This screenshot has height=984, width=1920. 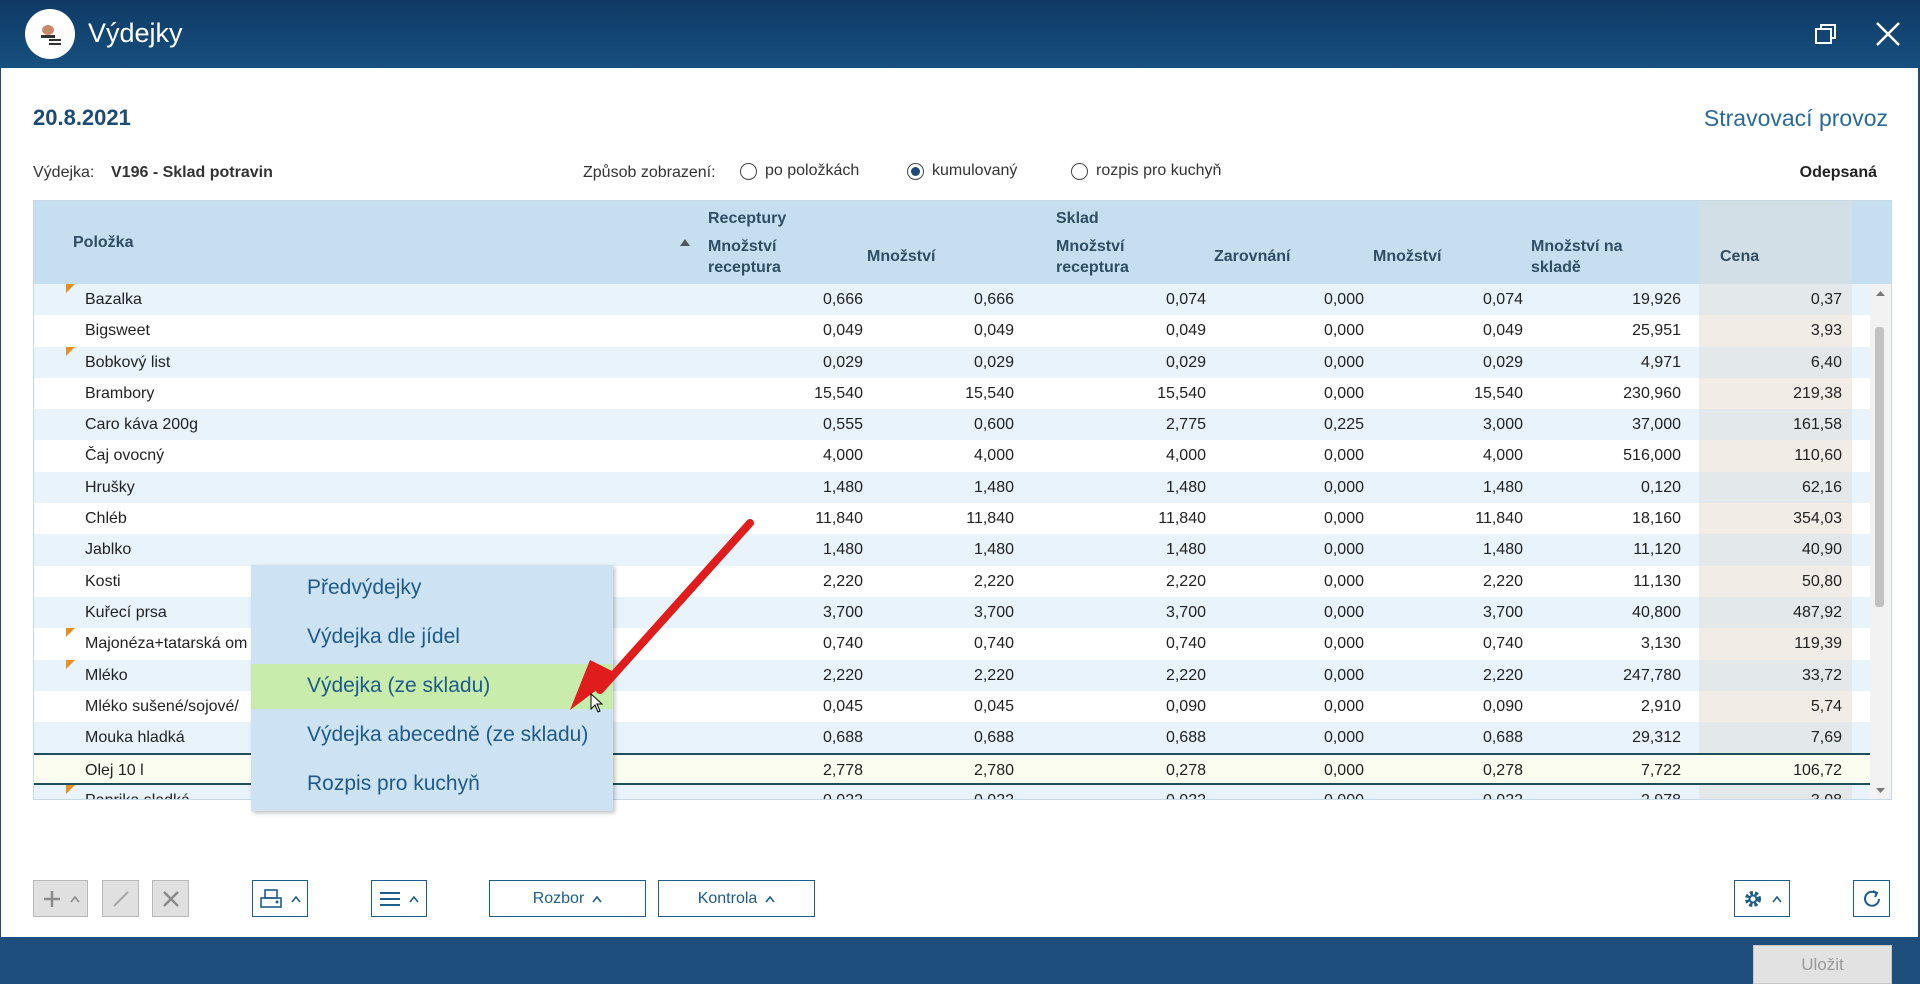 I want to click on kontrola-label: Kontrola, so click(x=727, y=898).